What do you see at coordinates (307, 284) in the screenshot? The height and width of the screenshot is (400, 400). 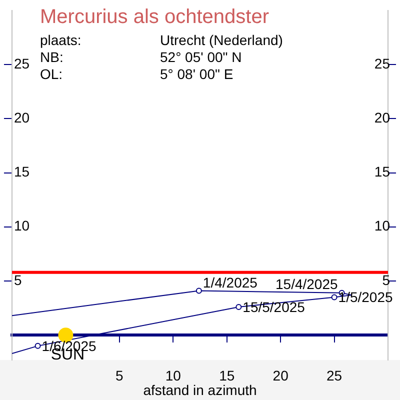 I see `data-label: 15/4/2025` at bounding box center [307, 284].